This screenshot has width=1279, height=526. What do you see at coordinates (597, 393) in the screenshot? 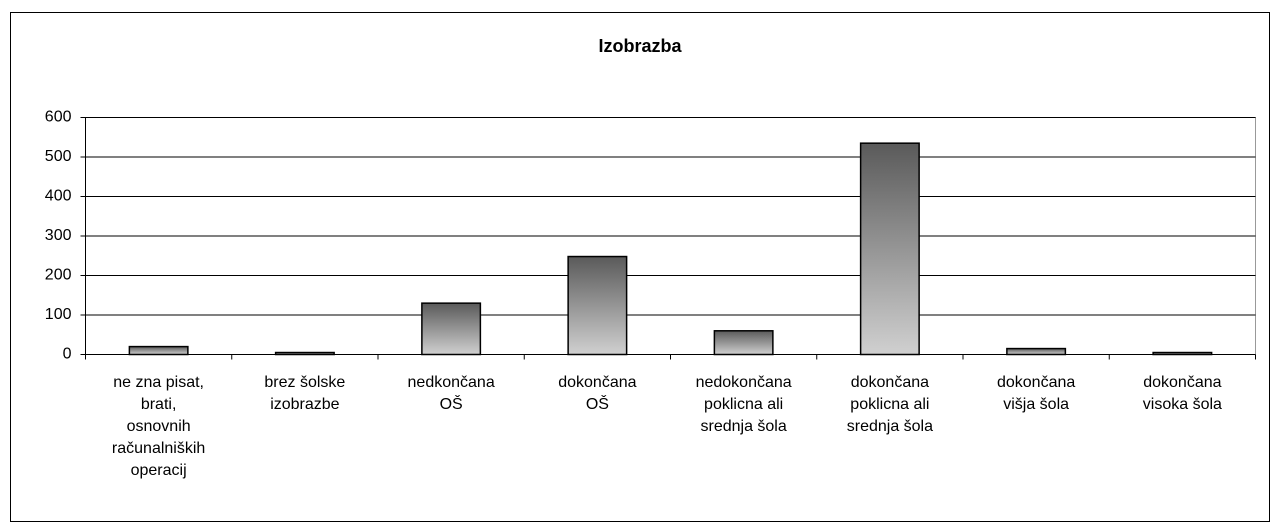
I see `x-tick-label: dokončana OŠ` at bounding box center [597, 393].